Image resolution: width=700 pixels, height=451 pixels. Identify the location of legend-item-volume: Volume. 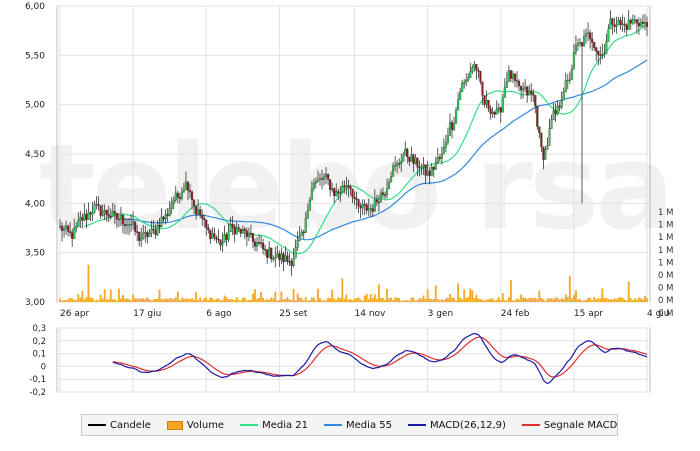
(195, 425).